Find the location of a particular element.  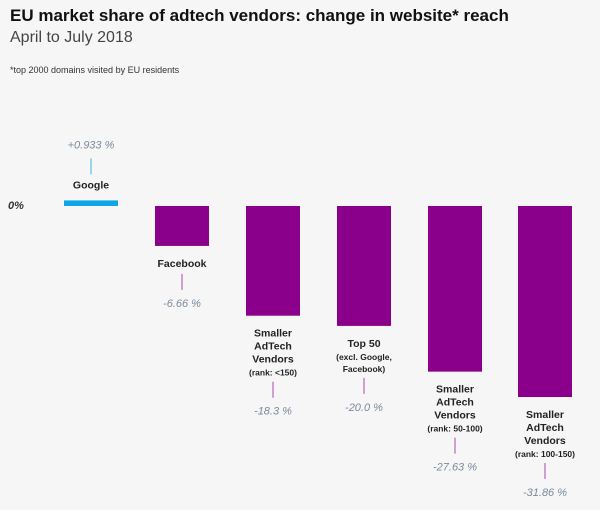

value-label-1: -6.66 % is located at coordinates (182, 304).